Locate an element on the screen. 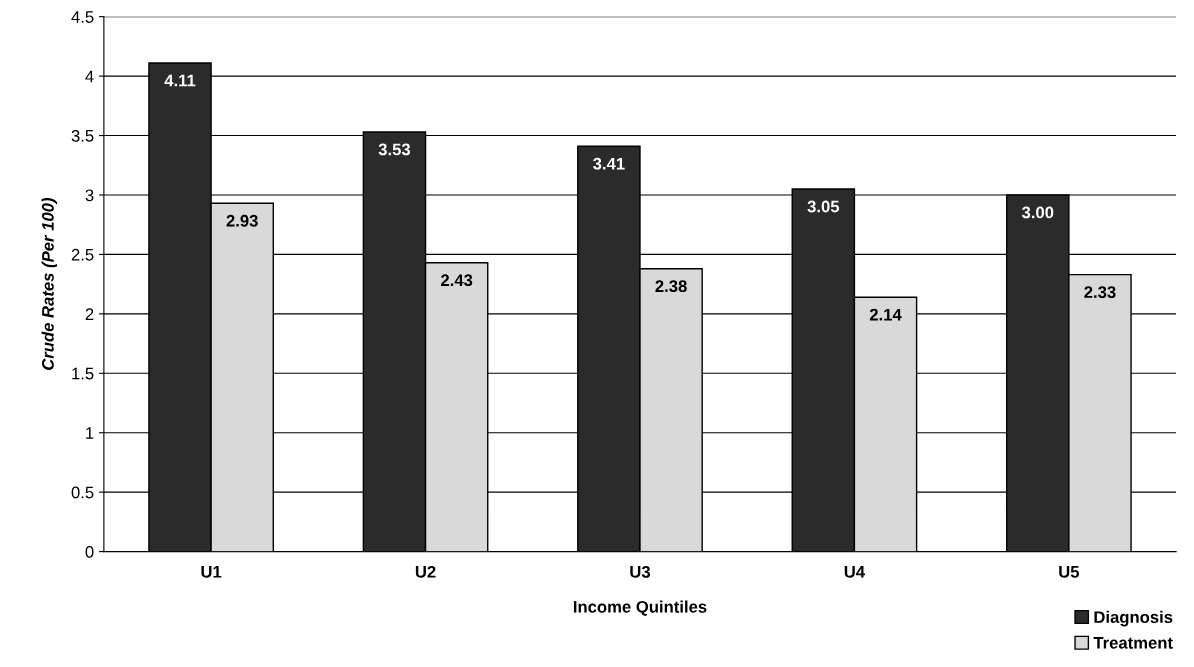  x-tick-label: U5 is located at coordinates (1069, 572).